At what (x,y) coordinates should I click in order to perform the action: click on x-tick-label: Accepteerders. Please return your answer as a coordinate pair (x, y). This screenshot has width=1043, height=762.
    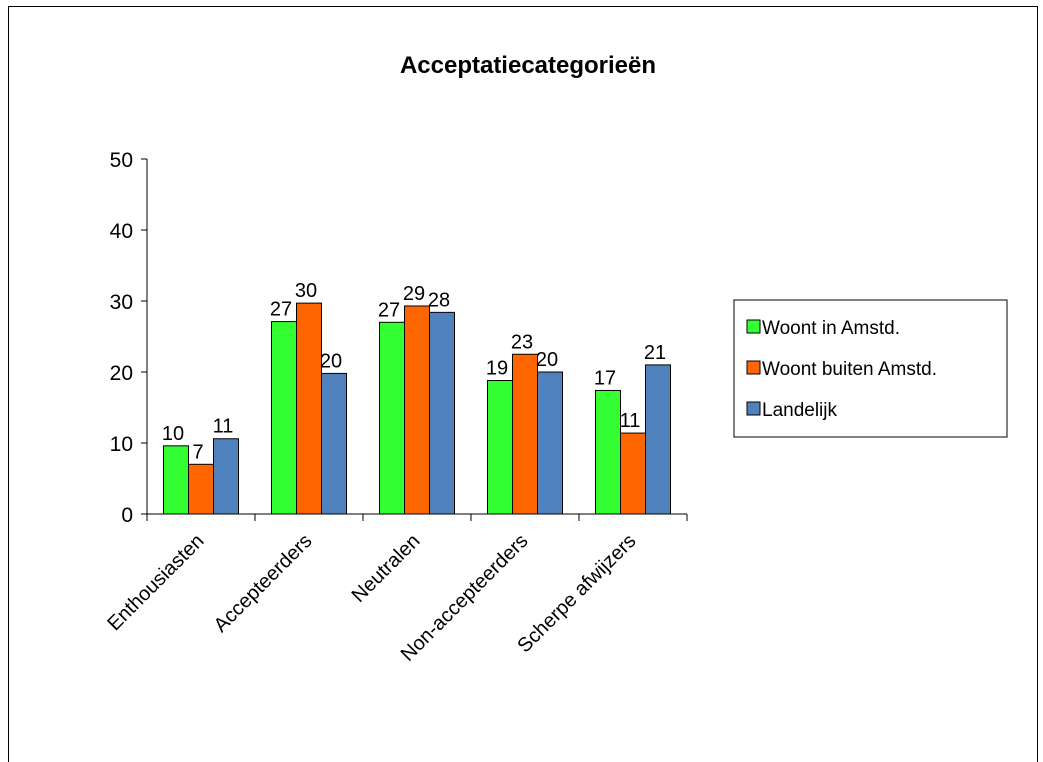
    Looking at the image, I should click on (263, 583).